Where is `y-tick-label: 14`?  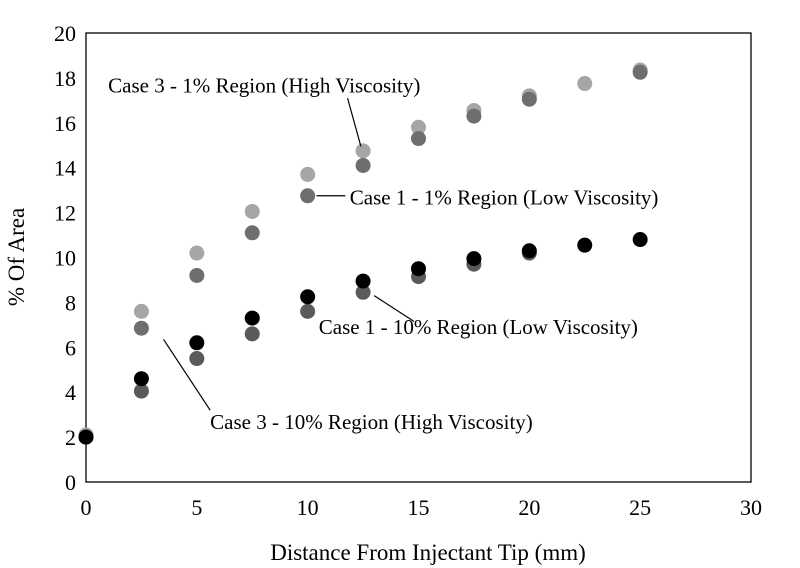 y-tick-label: 14 is located at coordinates (65, 168).